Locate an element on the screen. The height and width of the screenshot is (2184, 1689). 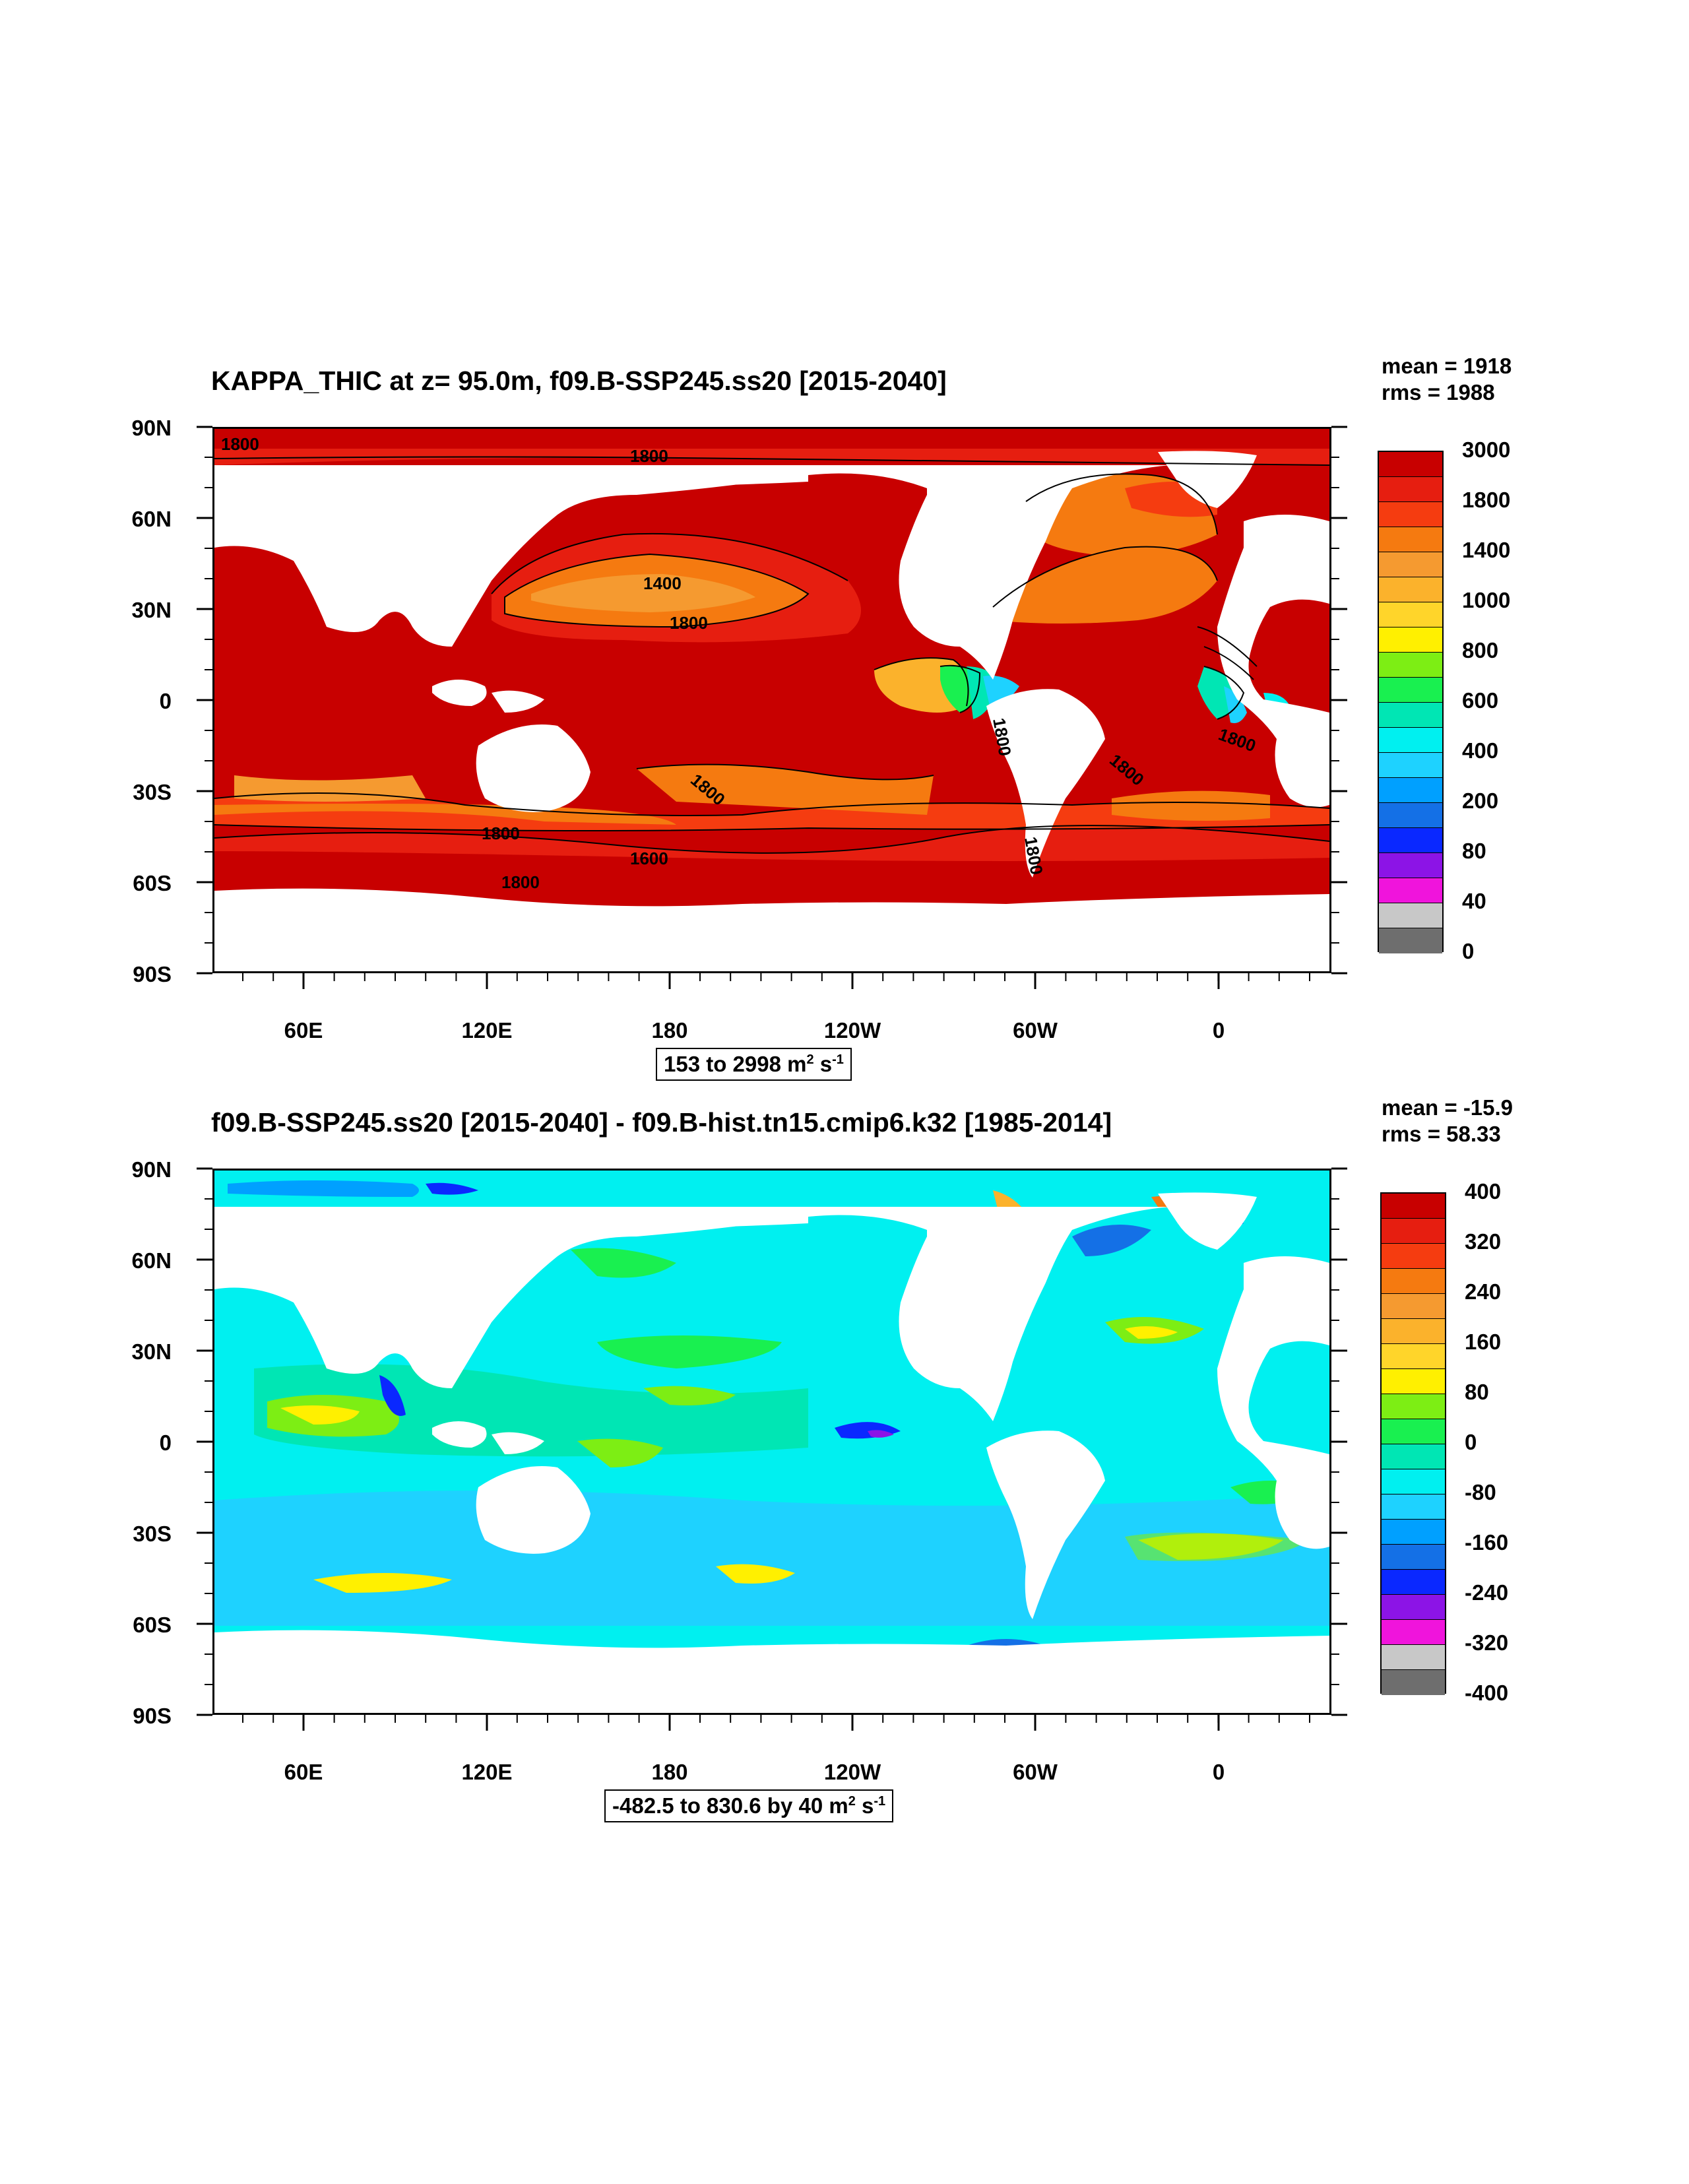
colorbar-label: 1800 is located at coordinates (1487, 500).